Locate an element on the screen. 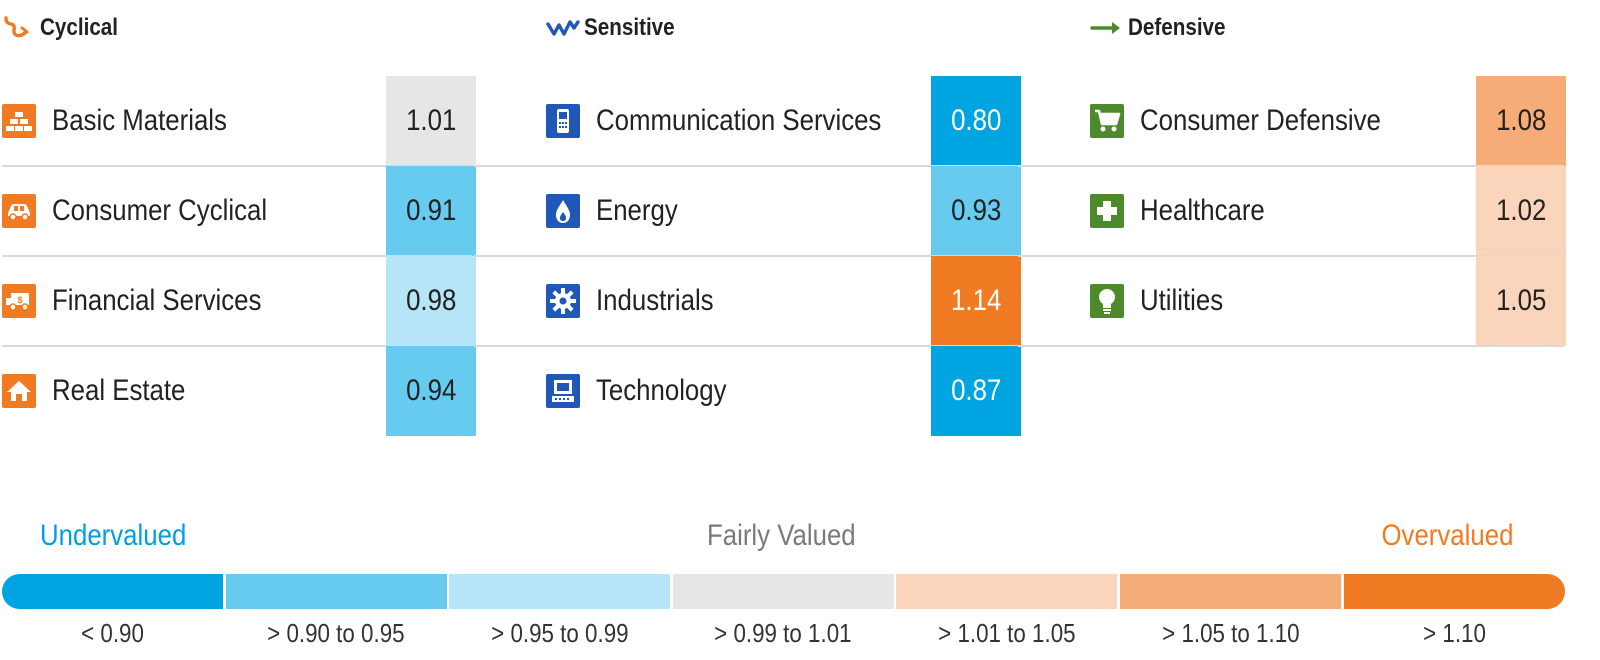 Image resolution: width=1600 pixels, height=660 pixels. gold-bars-icon is located at coordinates (19, 121).